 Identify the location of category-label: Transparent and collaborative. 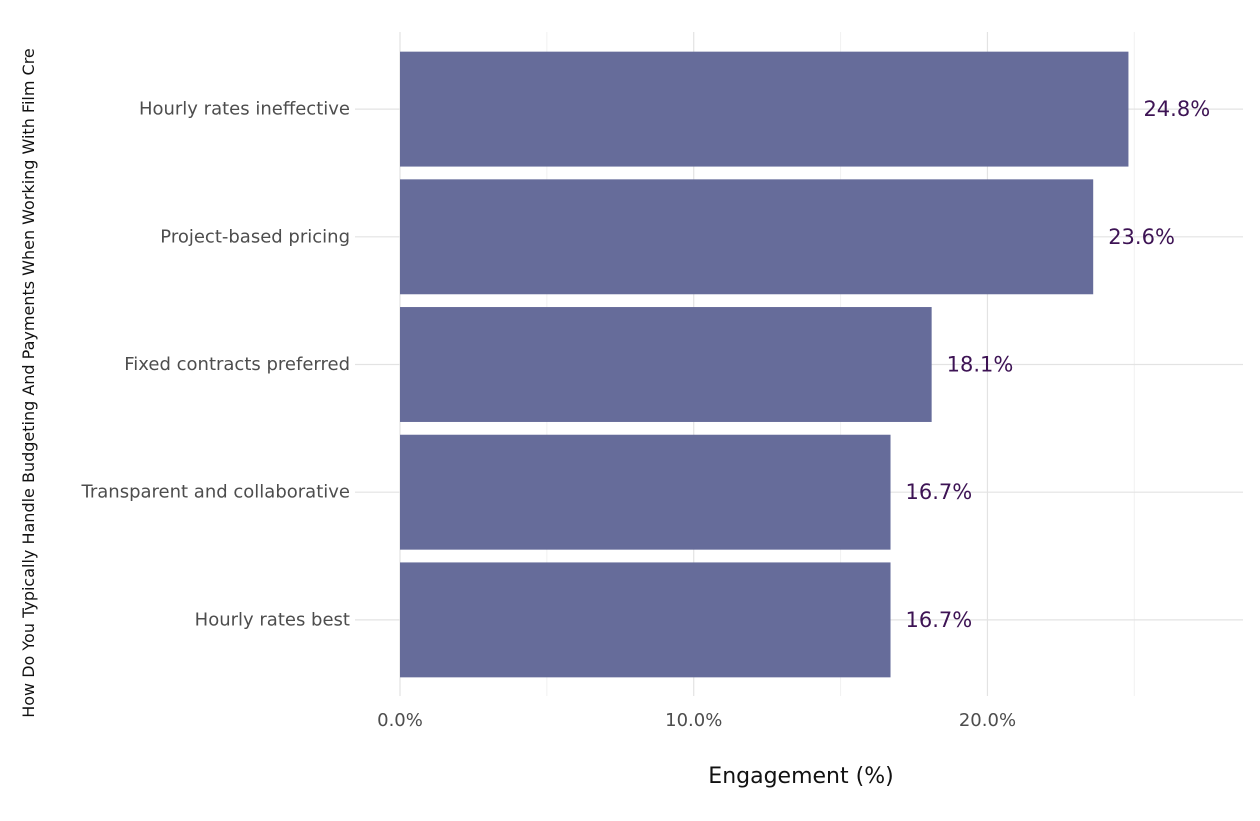
(215, 492).